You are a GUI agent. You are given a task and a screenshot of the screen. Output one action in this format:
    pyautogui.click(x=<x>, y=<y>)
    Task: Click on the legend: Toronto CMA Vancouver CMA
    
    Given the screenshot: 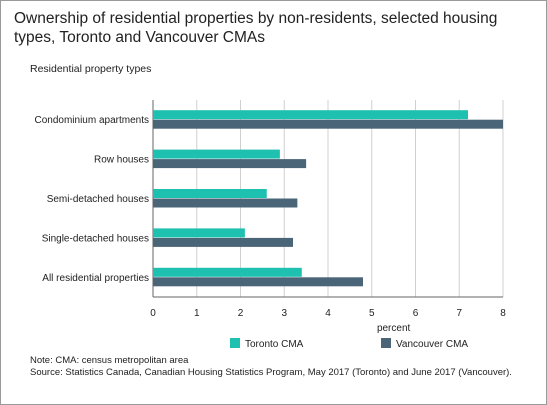 What is the action you would take?
    pyautogui.click(x=349, y=344)
    